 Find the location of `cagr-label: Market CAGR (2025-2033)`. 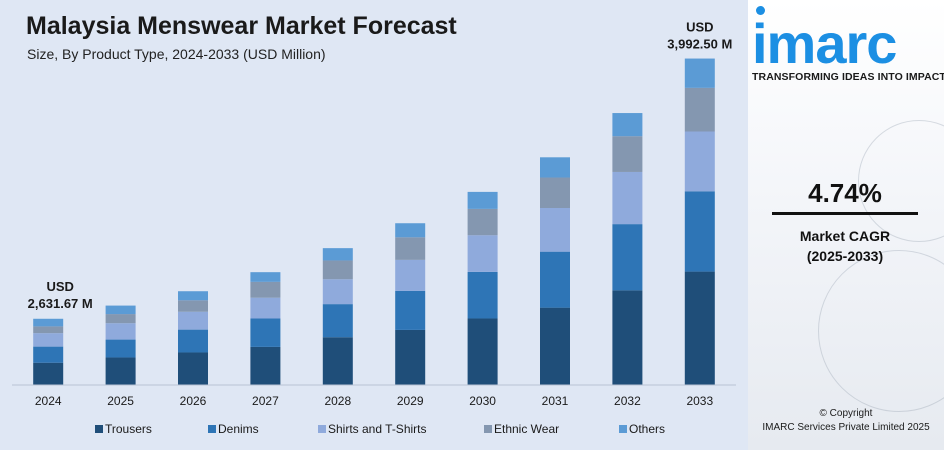

cagr-label: Market CAGR (2025-2033) is located at coordinates (845, 246).